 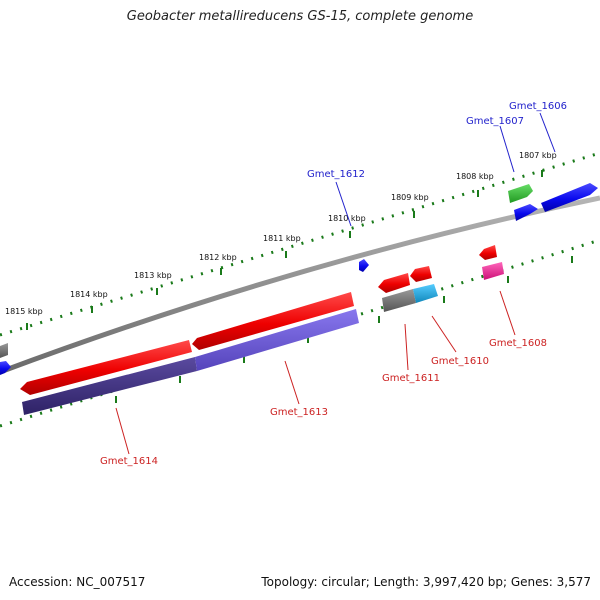 I want to click on kbp-label-1813: 1813 kbp, so click(x=153, y=275).